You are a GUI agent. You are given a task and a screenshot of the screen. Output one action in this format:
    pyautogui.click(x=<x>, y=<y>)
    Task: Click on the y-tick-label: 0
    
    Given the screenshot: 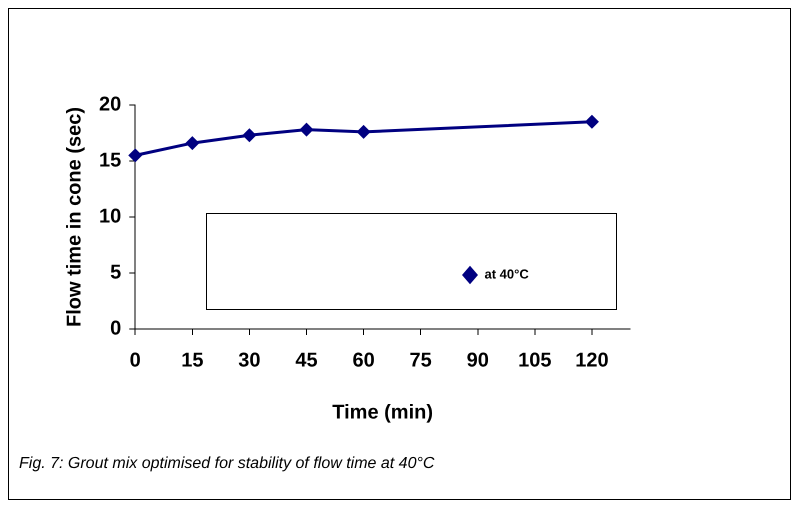 What is the action you would take?
    pyautogui.click(x=116, y=329)
    